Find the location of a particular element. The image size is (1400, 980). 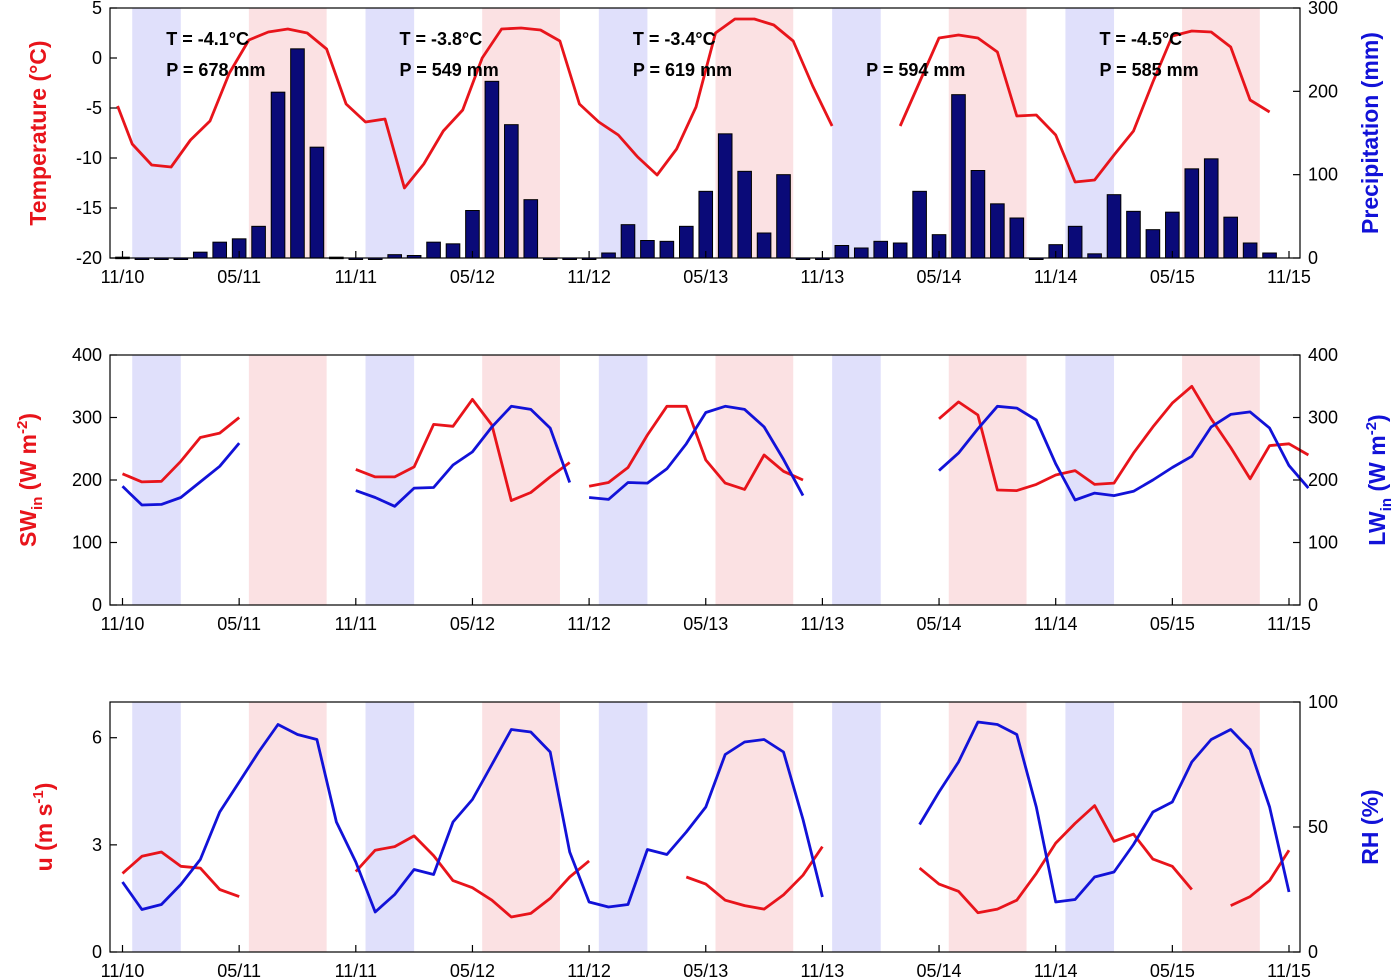

rh-axis-label: RH (%) is located at coordinates (1370, 826).